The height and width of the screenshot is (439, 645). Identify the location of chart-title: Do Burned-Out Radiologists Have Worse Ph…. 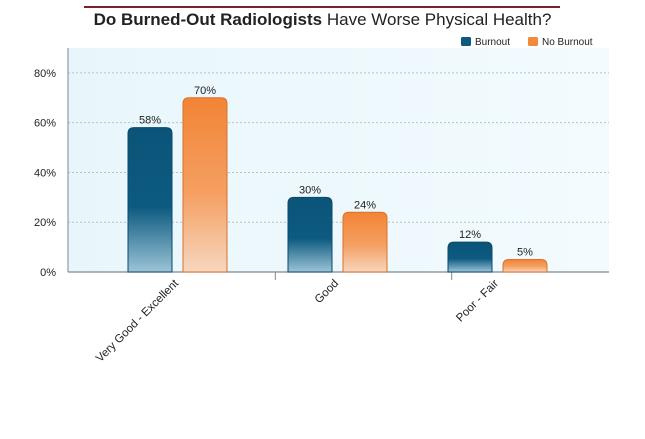
(322, 20).